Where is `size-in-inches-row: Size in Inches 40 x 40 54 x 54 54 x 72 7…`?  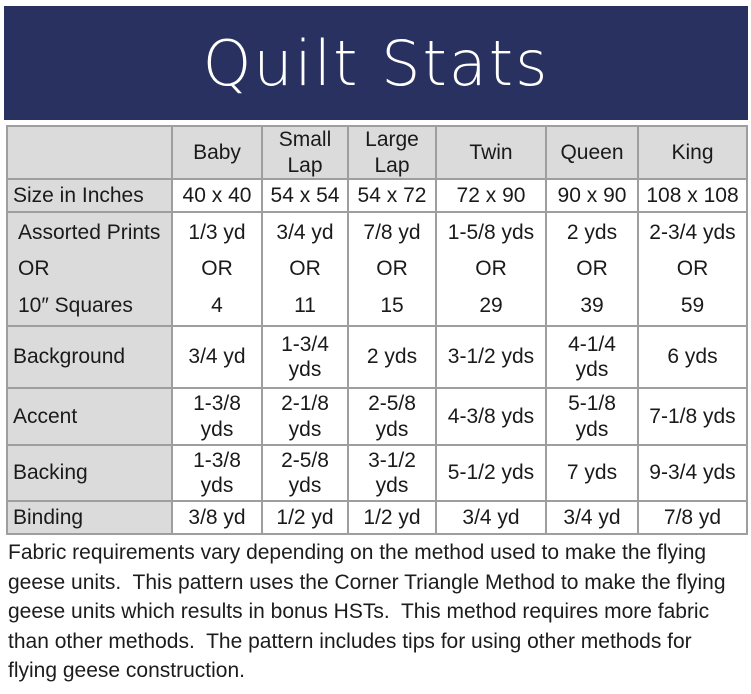
size-in-inches-row: Size in Inches 40 x 40 54 x 54 54 x 72 7… is located at coordinates (377, 196).